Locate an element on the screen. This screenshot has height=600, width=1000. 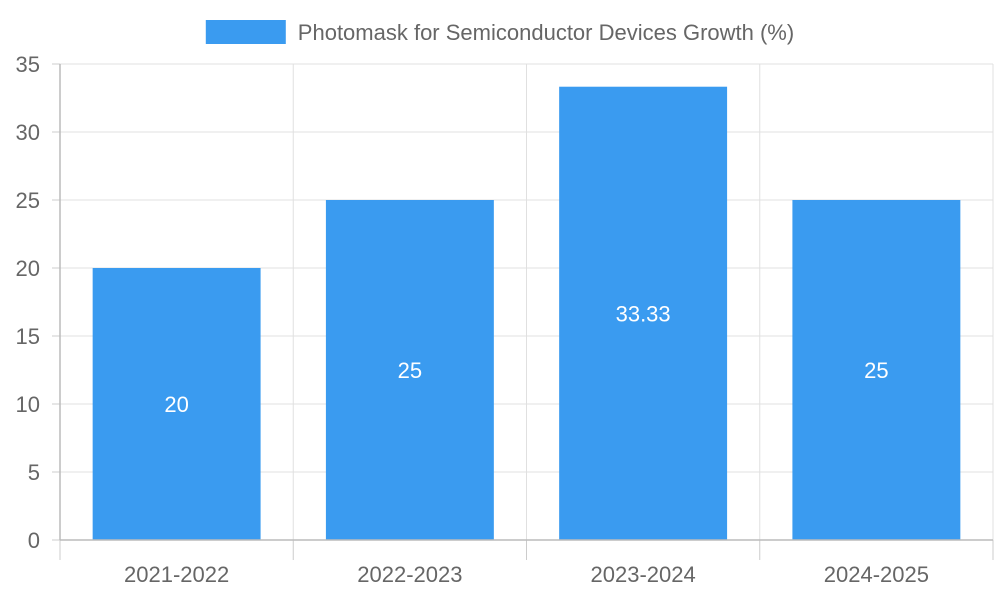
bar-value-label: 33.33 is located at coordinates (643, 313).